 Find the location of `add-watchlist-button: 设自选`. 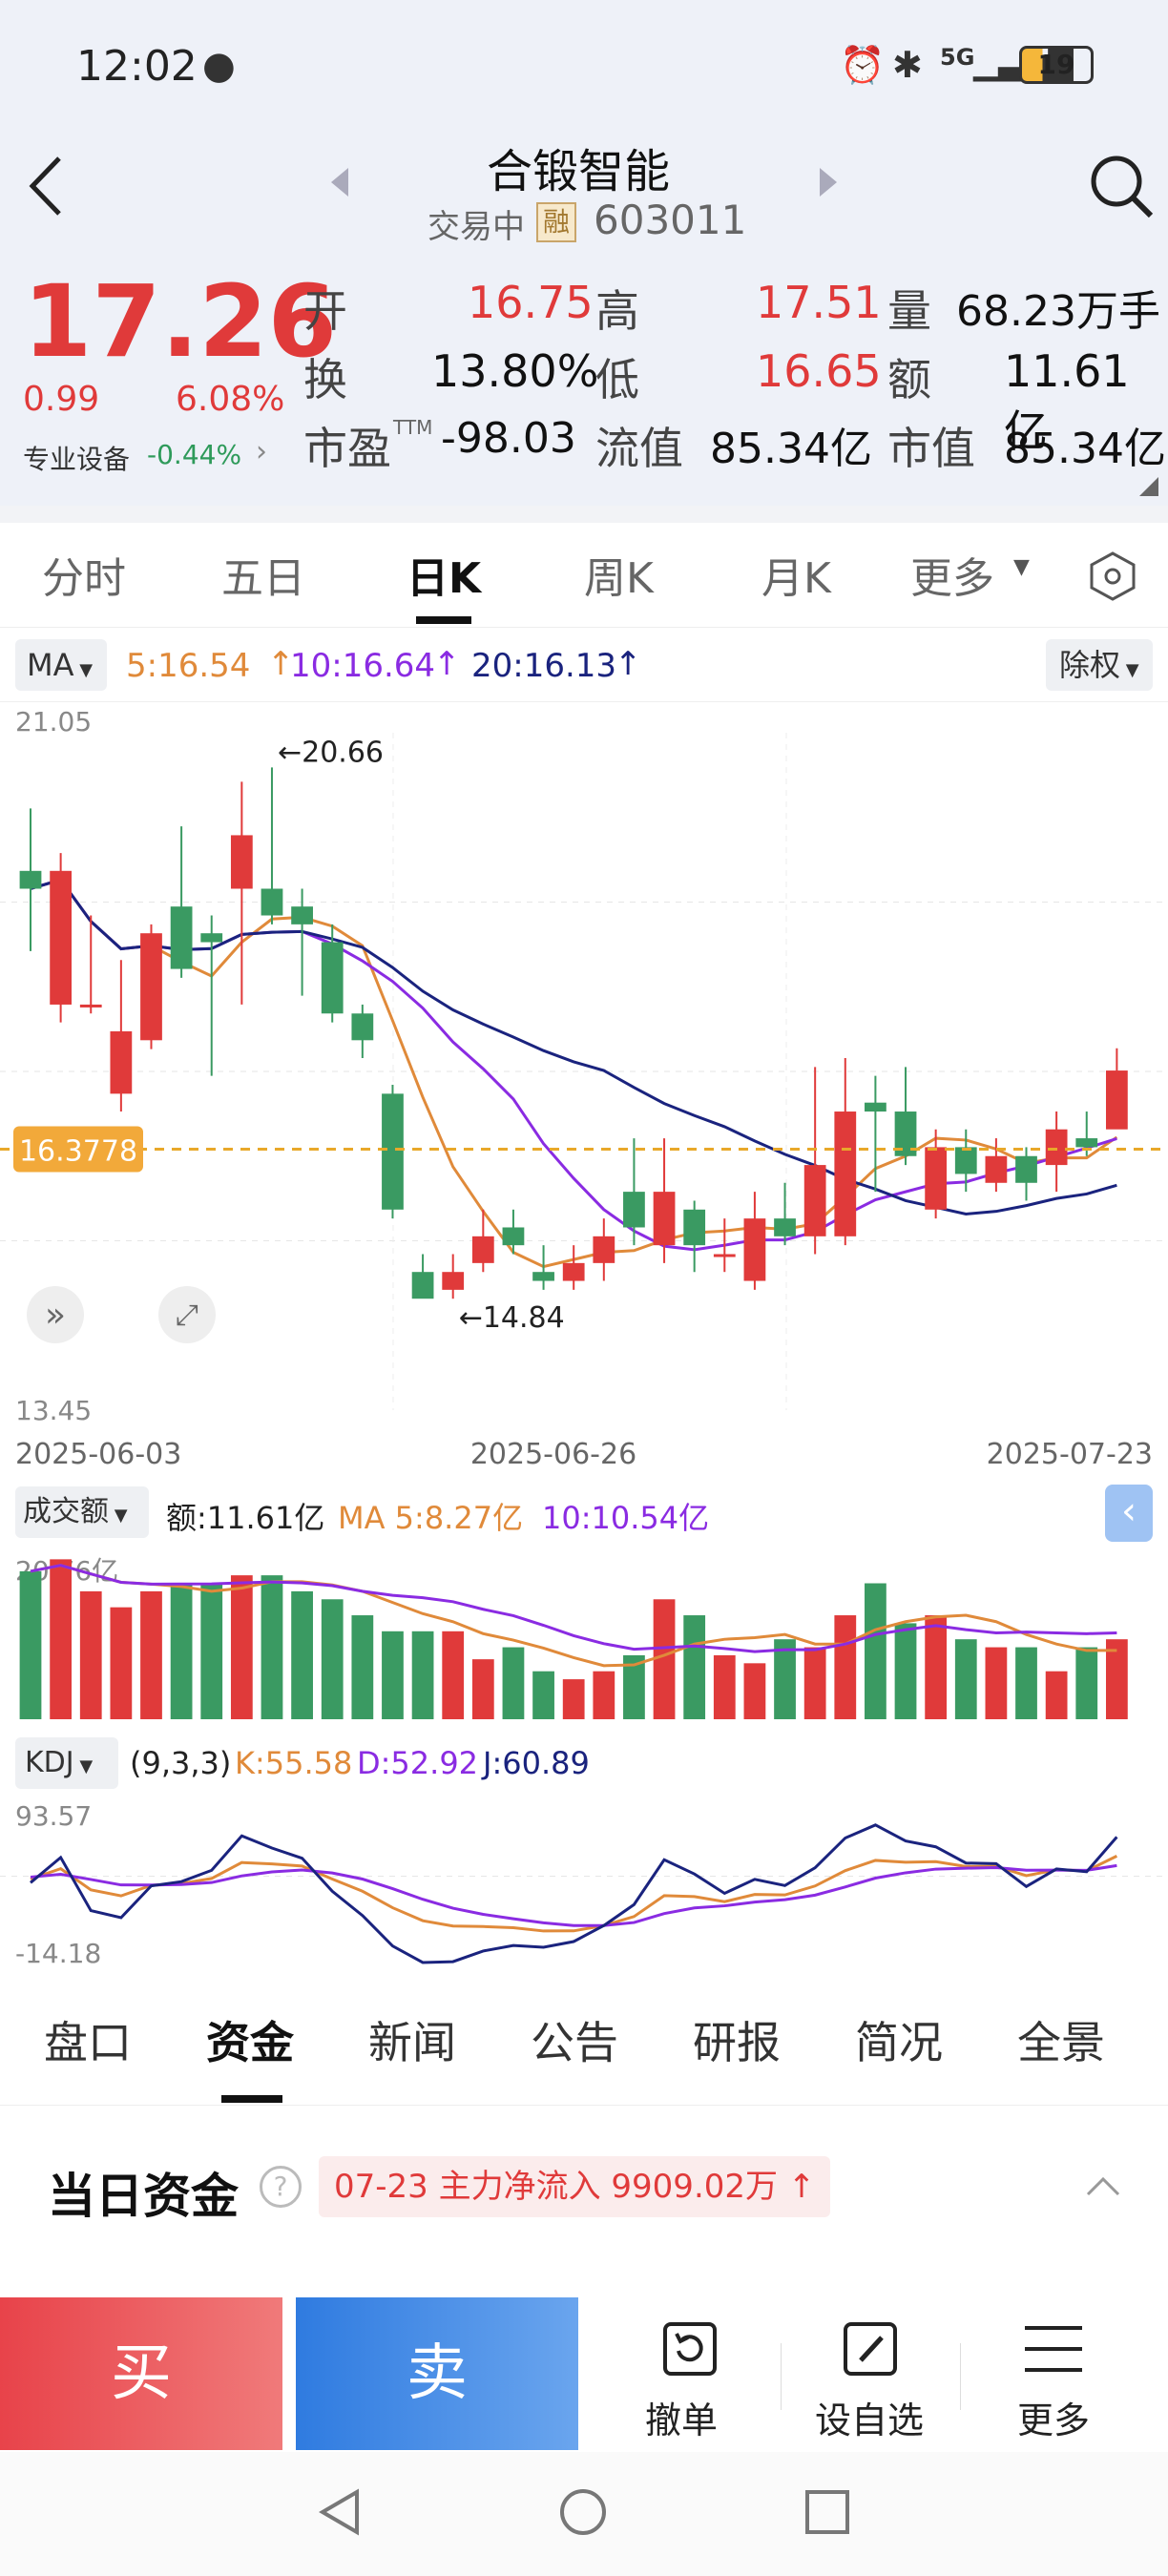

add-watchlist-button: 设自选 is located at coordinates (868, 2373).